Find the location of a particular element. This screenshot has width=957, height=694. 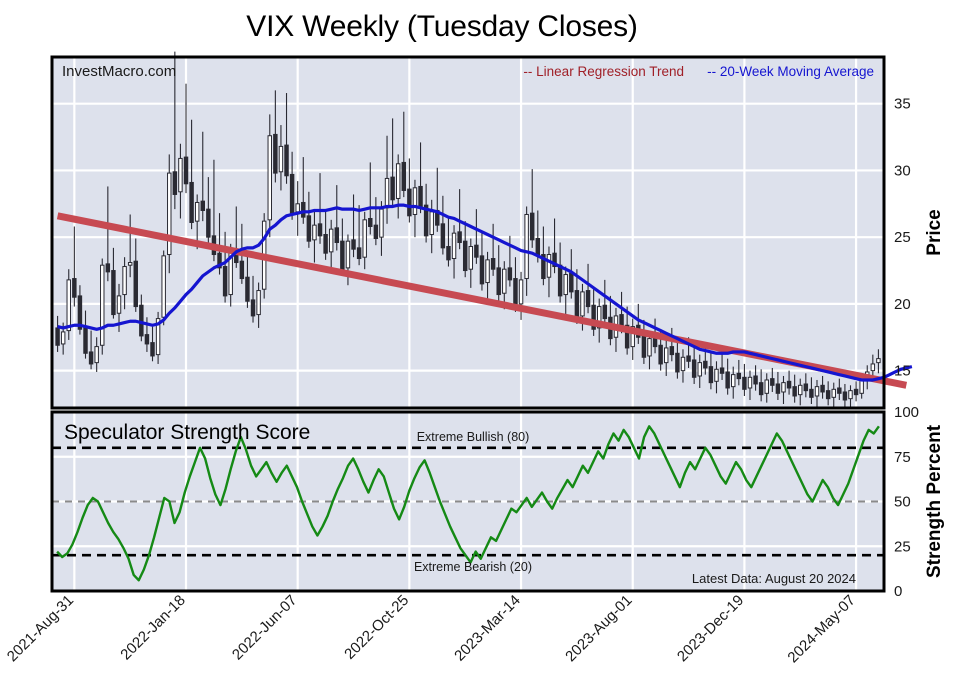

price-axis-title: Price is located at coordinates (934, 232).